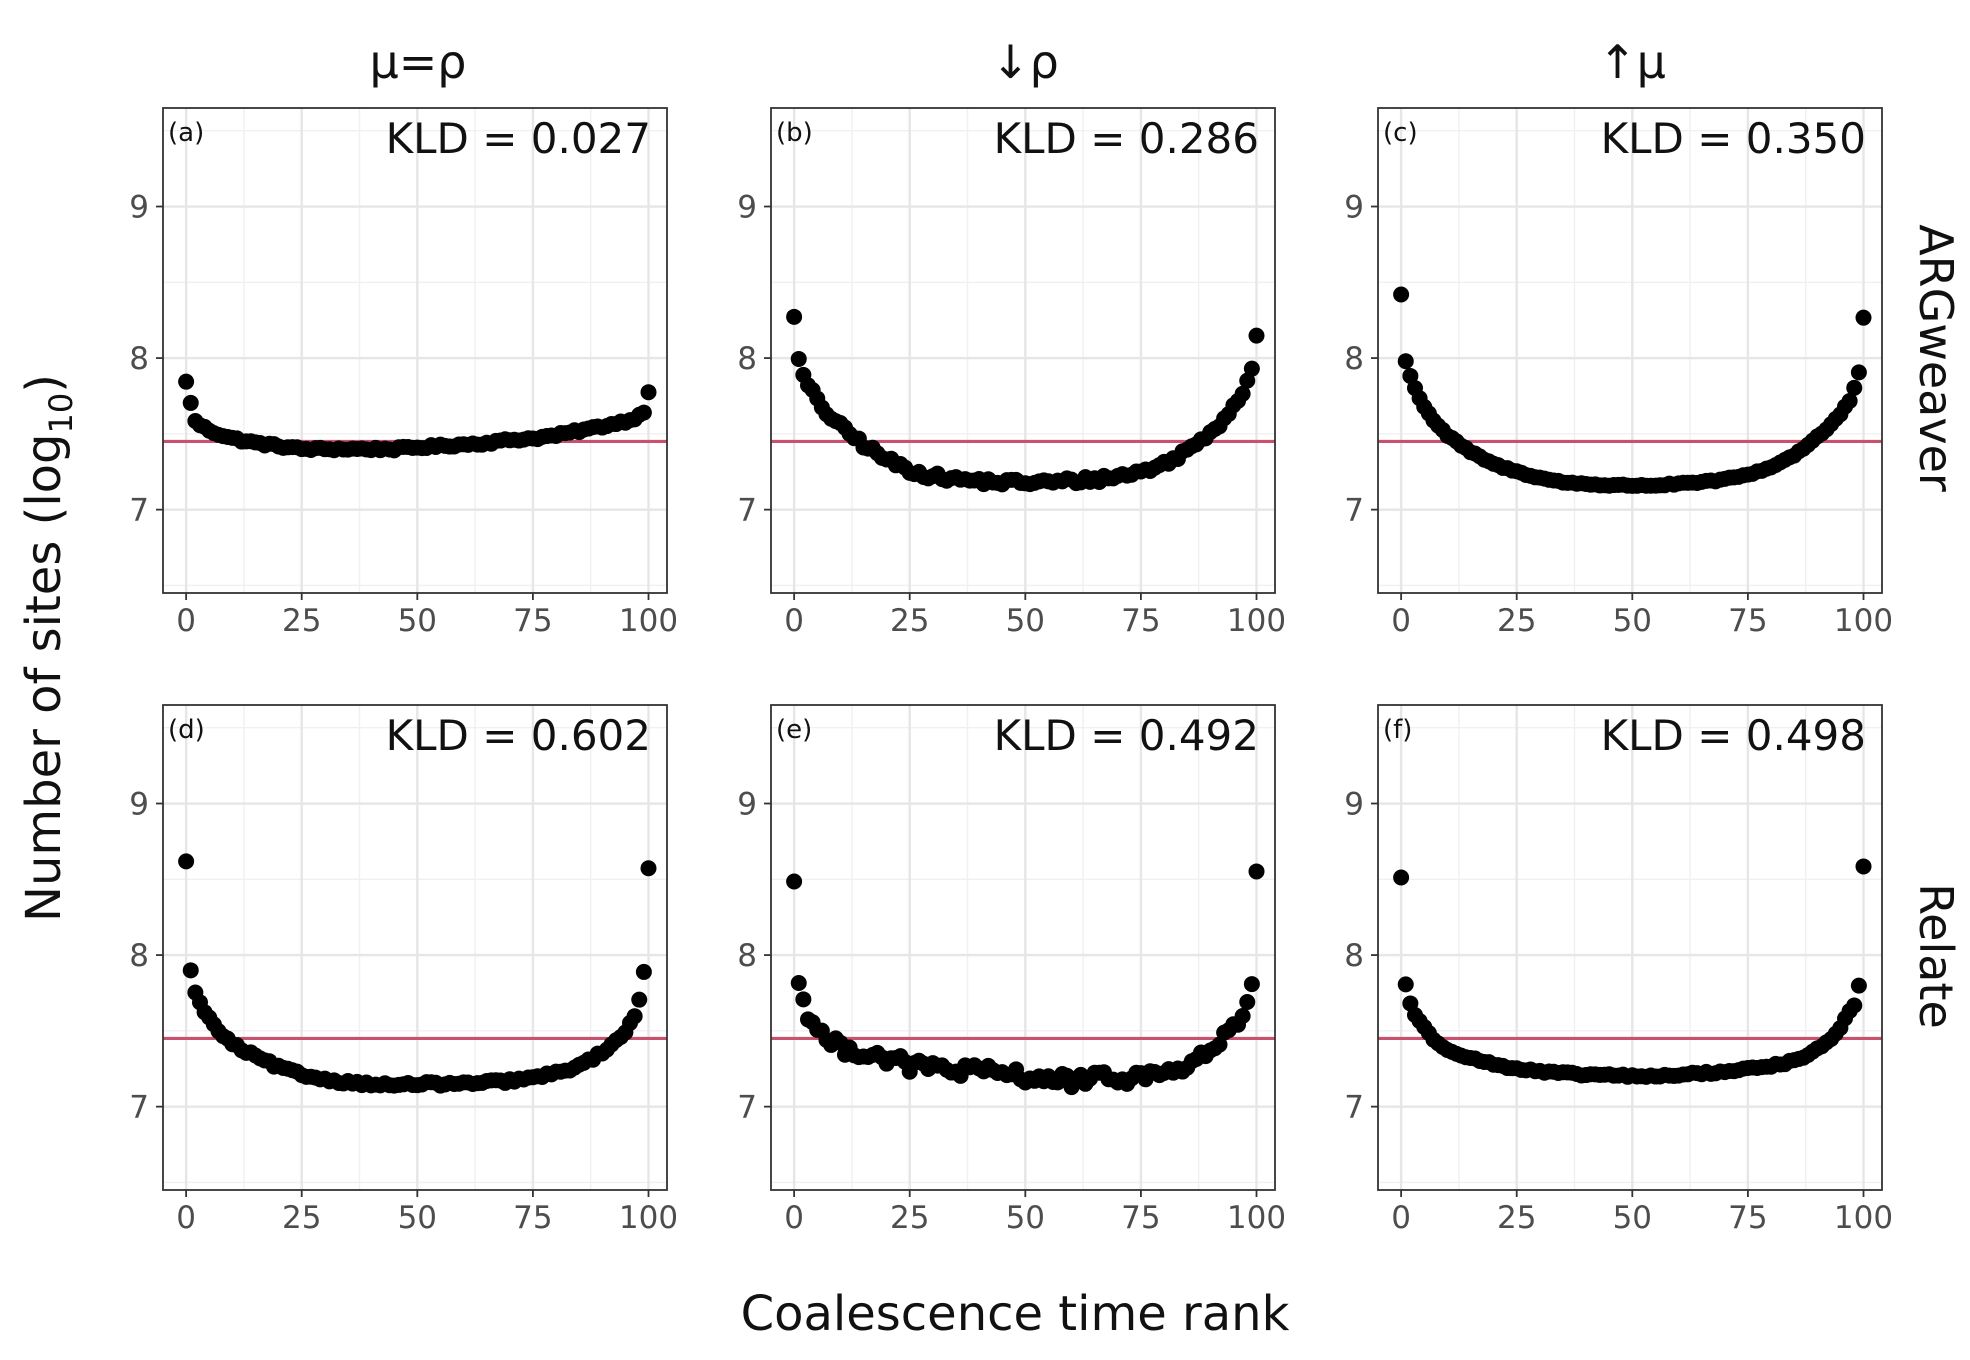 This screenshot has height=1360, width=1970. What do you see at coordinates (1936, 358) in the screenshot?
I see `row-label: ARGweaver` at bounding box center [1936, 358].